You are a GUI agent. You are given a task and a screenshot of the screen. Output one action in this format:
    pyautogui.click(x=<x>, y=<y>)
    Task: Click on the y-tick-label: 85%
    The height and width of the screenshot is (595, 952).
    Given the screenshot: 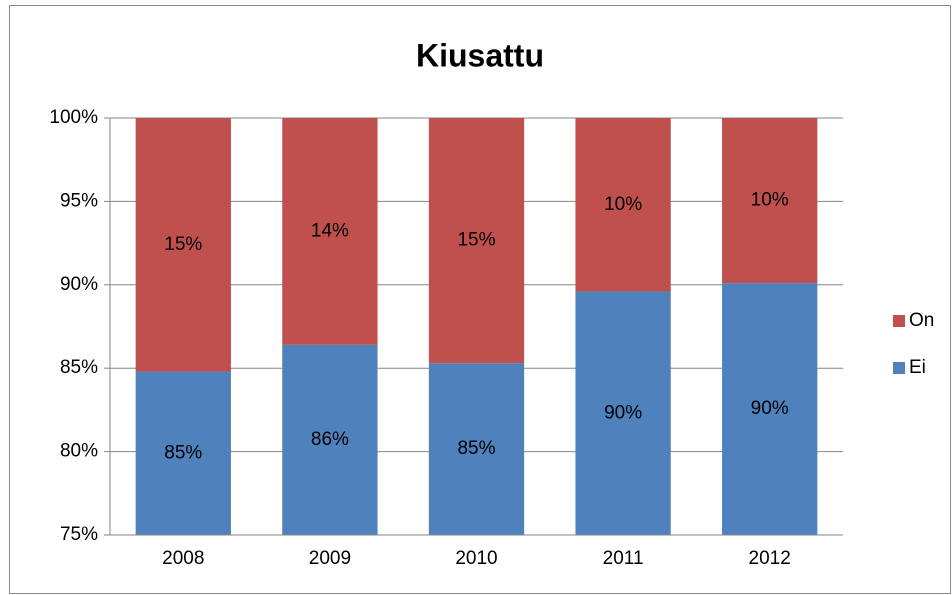 What is the action you would take?
    pyautogui.click(x=79, y=367)
    